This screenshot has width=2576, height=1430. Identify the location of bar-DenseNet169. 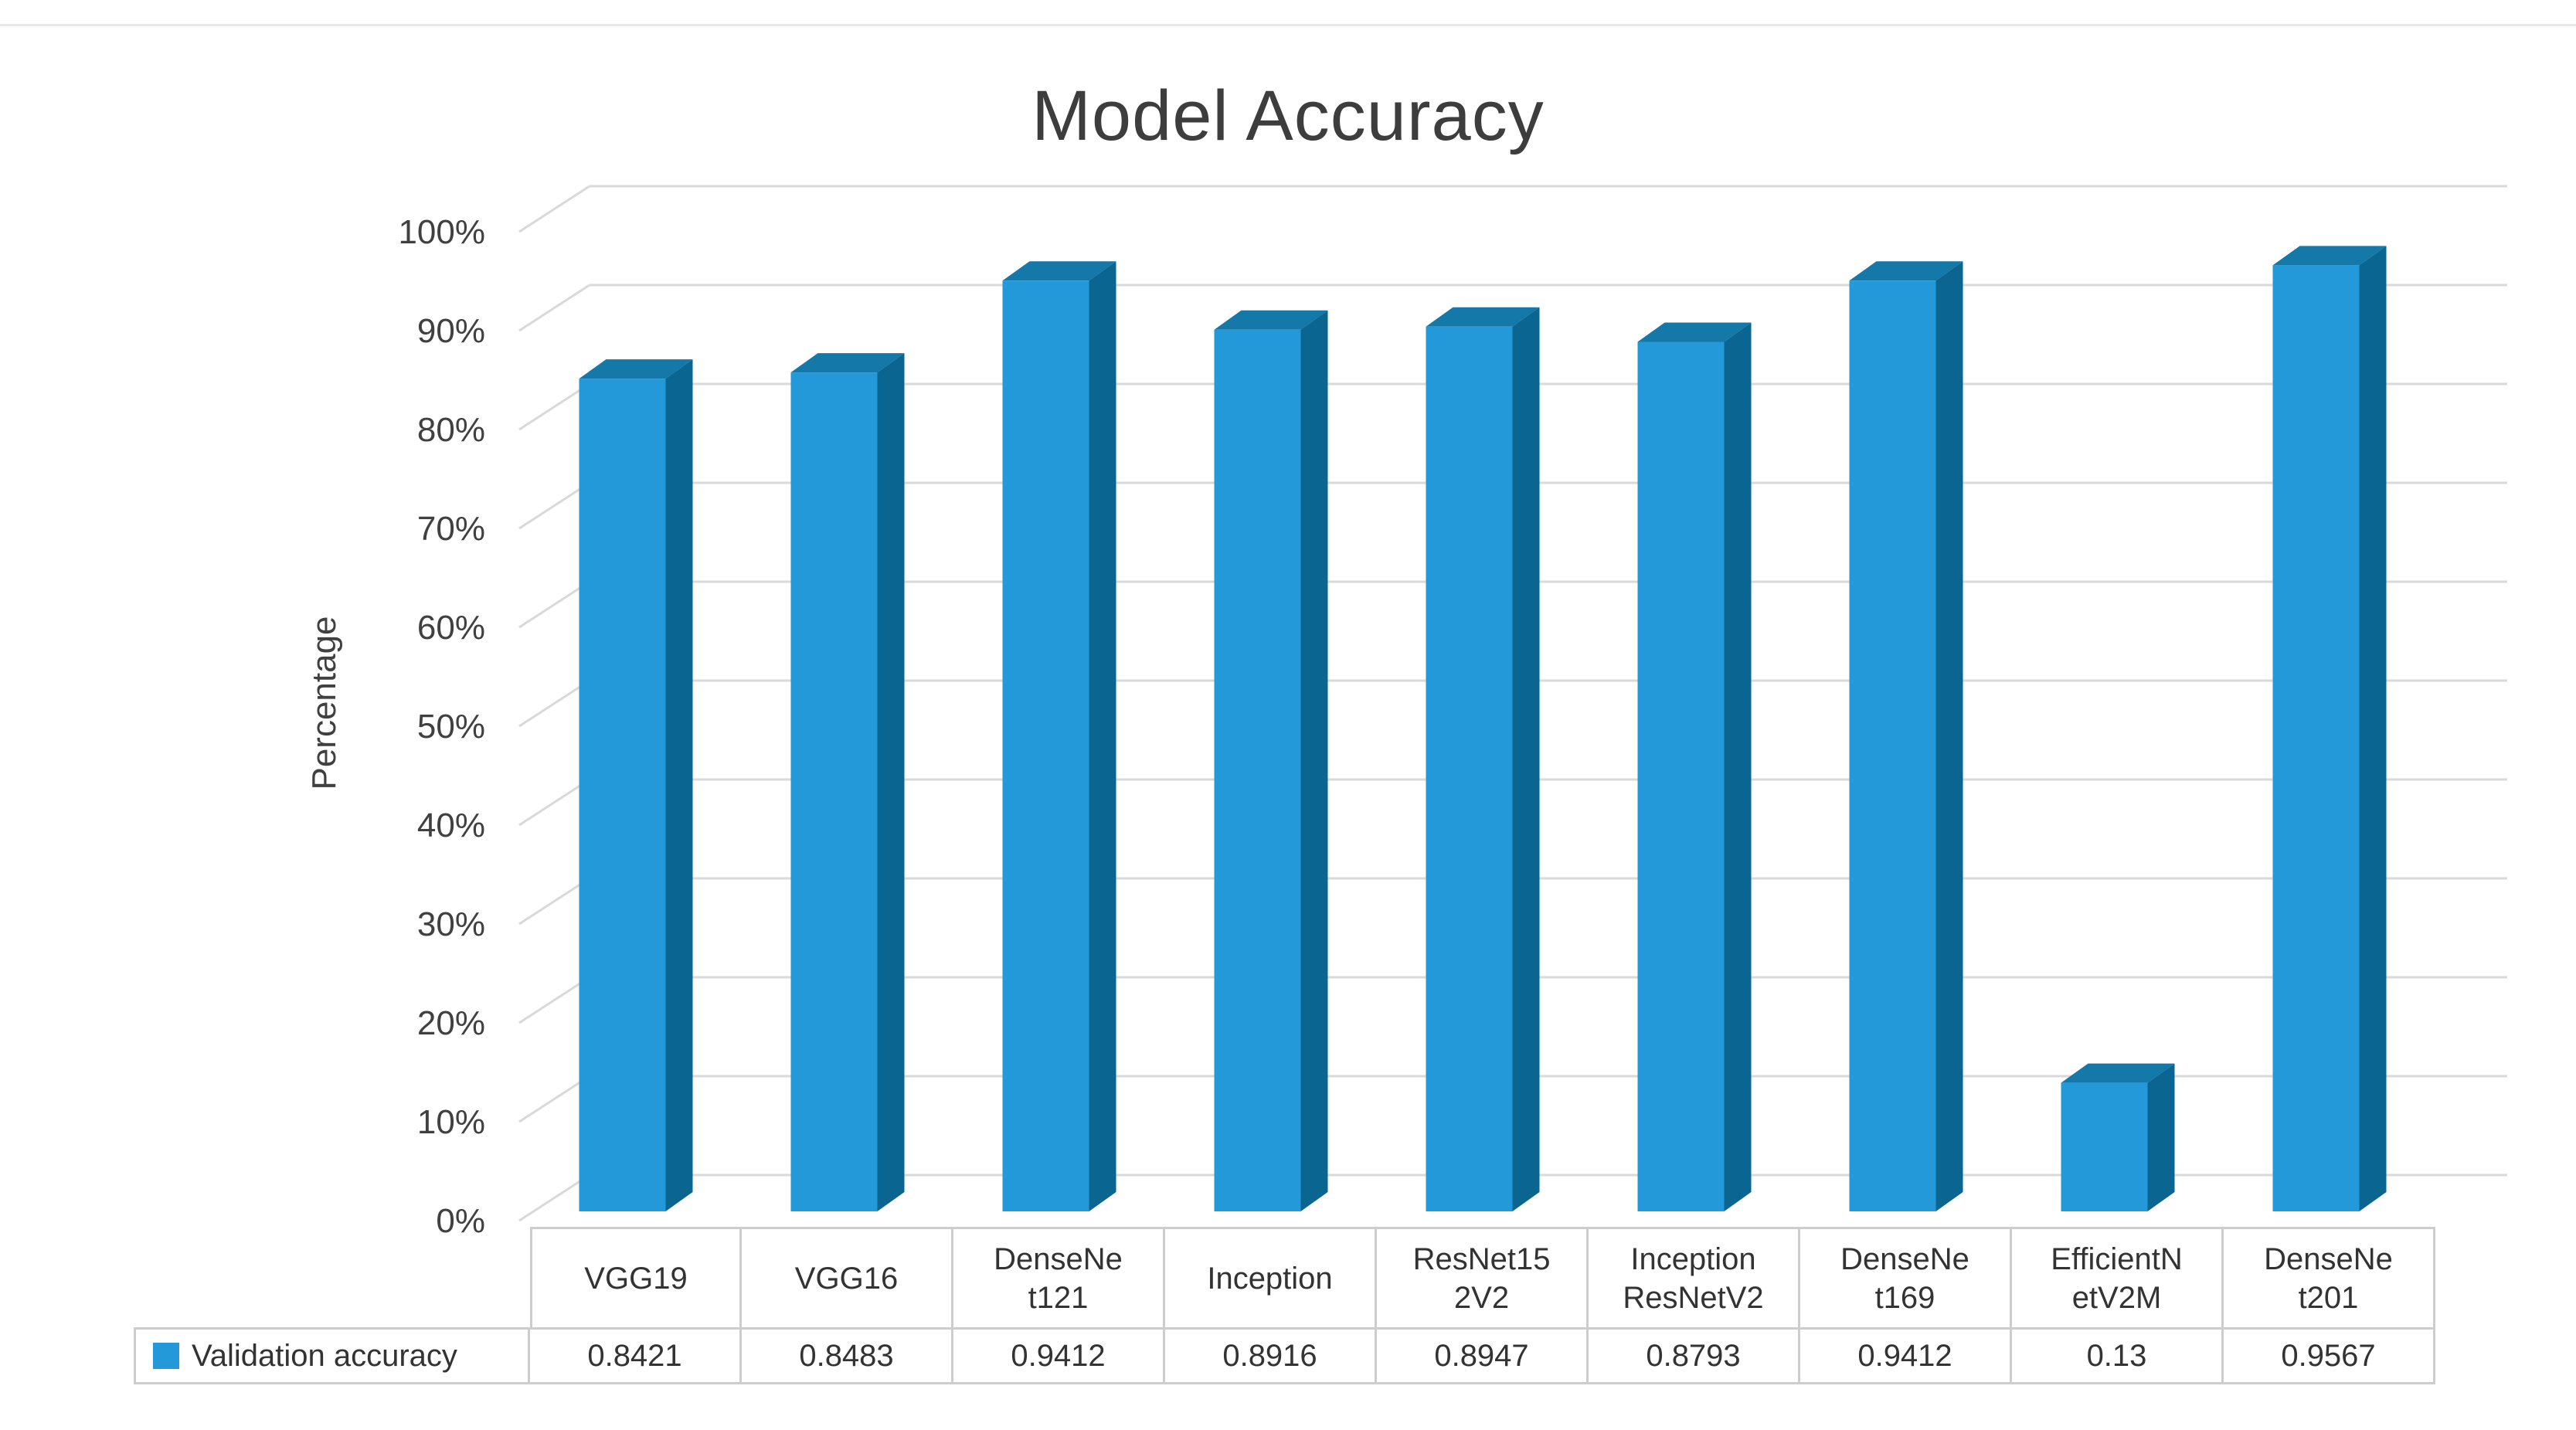
(1906, 736).